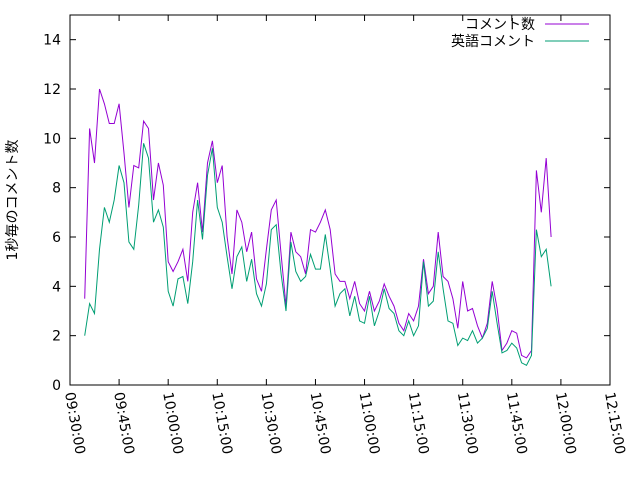 The height and width of the screenshot is (480, 640). What do you see at coordinates (52, 90) in the screenshot?
I see `y-tick-label: 12` at bounding box center [52, 90].